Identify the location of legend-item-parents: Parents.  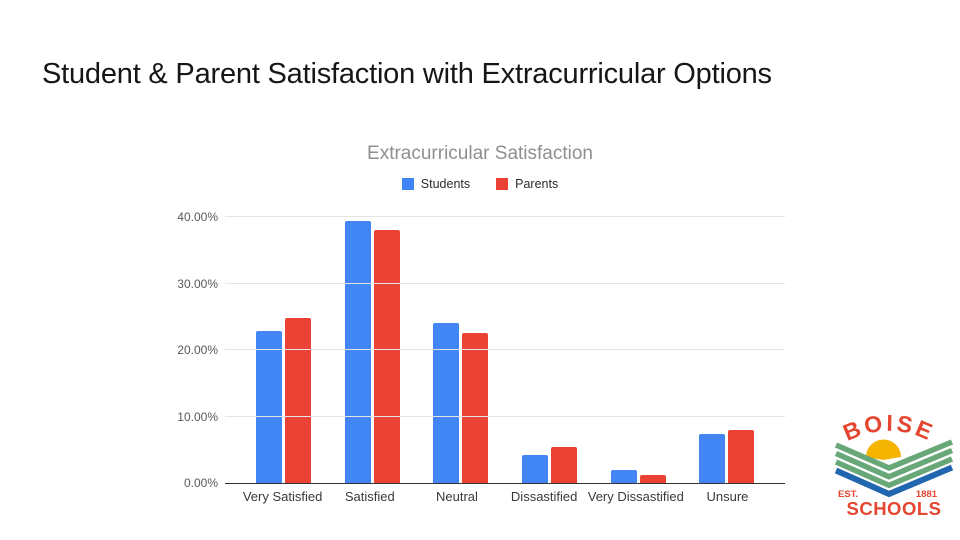
(527, 184).